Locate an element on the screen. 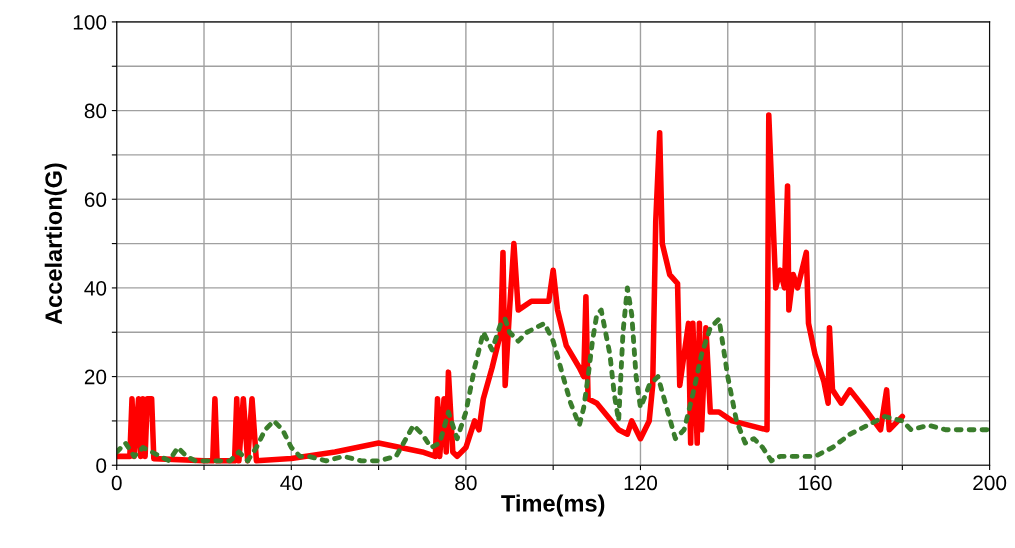 The image size is (1015, 548). x-tick-label: 160 is located at coordinates (815, 483).